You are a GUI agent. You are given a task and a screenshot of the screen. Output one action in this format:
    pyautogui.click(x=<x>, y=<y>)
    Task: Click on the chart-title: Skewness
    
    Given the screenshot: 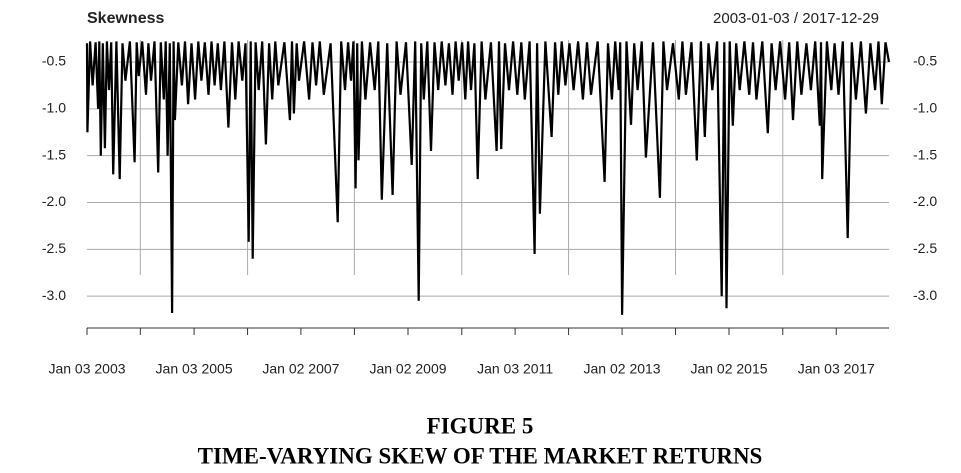 What is the action you would take?
    pyautogui.click(x=125, y=18)
    